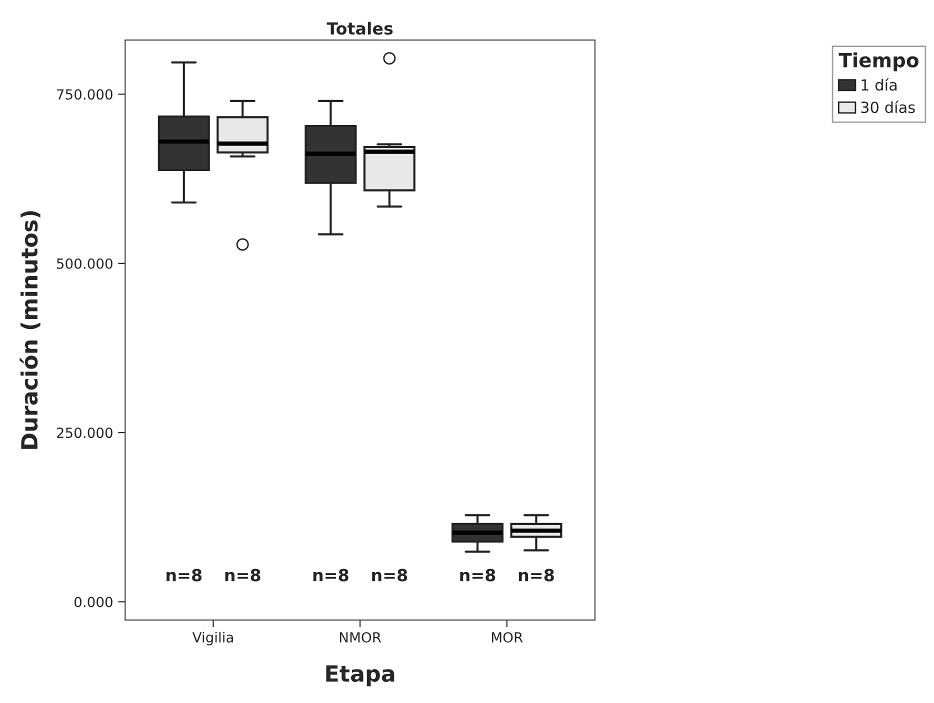  What do you see at coordinates (212, 639) in the screenshot?
I see `x-tick-label: Vigilia` at bounding box center [212, 639].